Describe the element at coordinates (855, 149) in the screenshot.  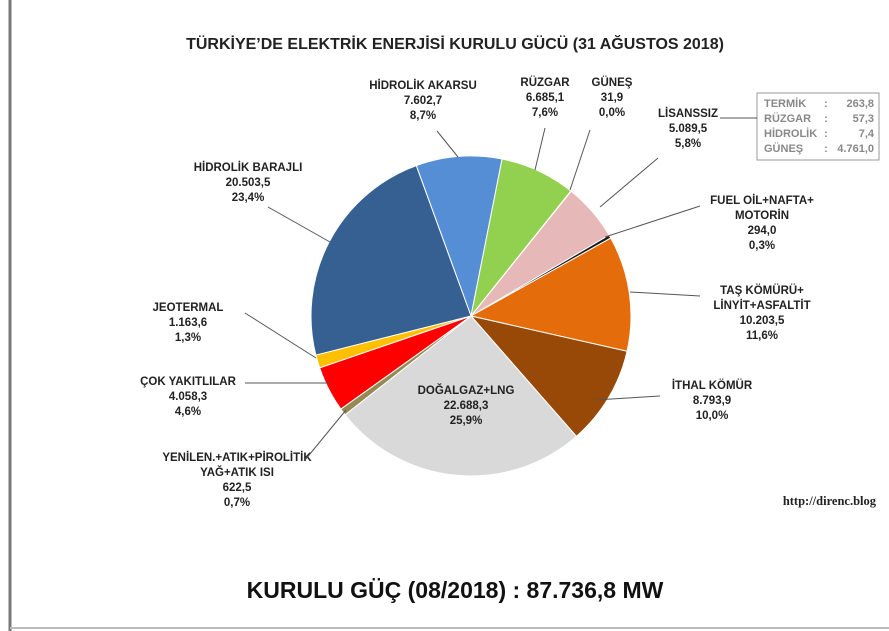
I see `inset-value: 4.761,0` at that location.